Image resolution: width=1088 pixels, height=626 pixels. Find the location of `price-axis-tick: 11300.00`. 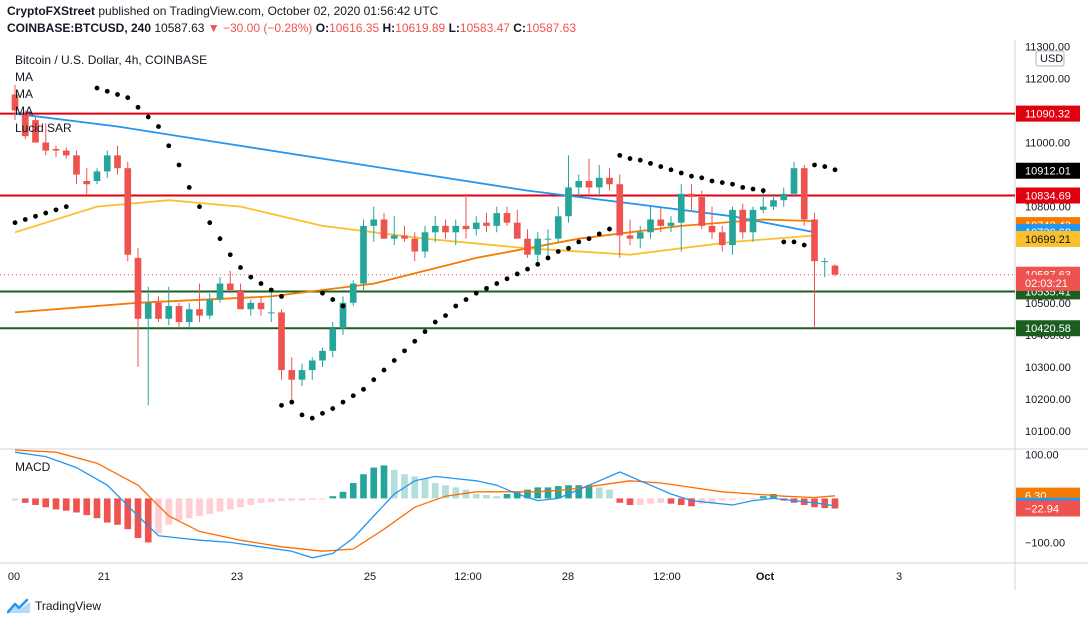

price-axis-tick: 11300.00 is located at coordinates (1047, 47).